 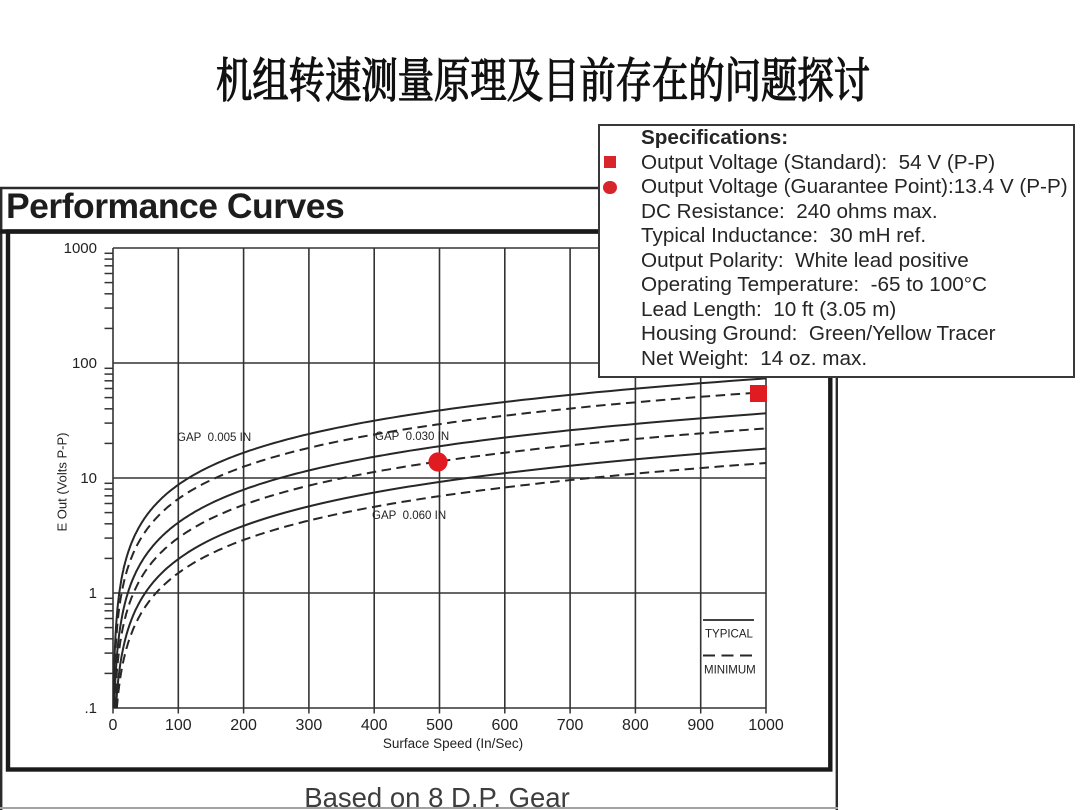 What do you see at coordinates (453, 743) in the screenshot?
I see `svg-text: Surface Speed (In/Sec)` at bounding box center [453, 743].